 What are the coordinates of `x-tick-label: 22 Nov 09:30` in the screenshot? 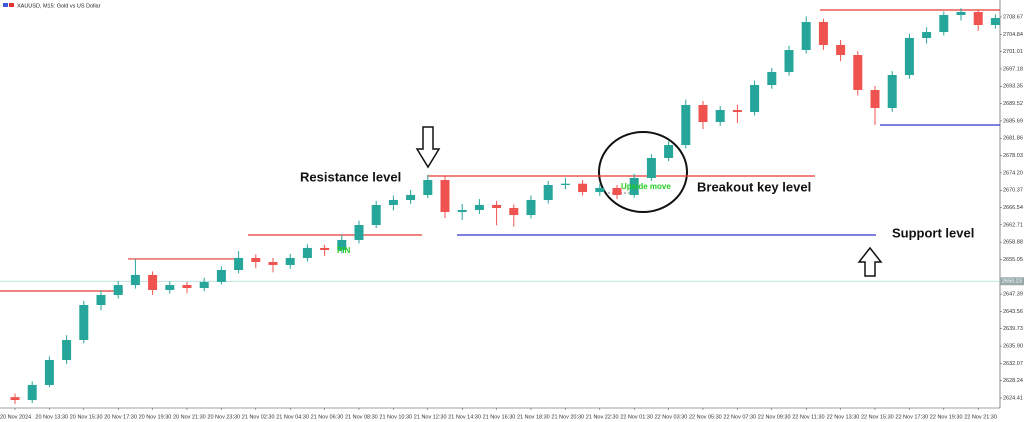 It's located at (774, 417).